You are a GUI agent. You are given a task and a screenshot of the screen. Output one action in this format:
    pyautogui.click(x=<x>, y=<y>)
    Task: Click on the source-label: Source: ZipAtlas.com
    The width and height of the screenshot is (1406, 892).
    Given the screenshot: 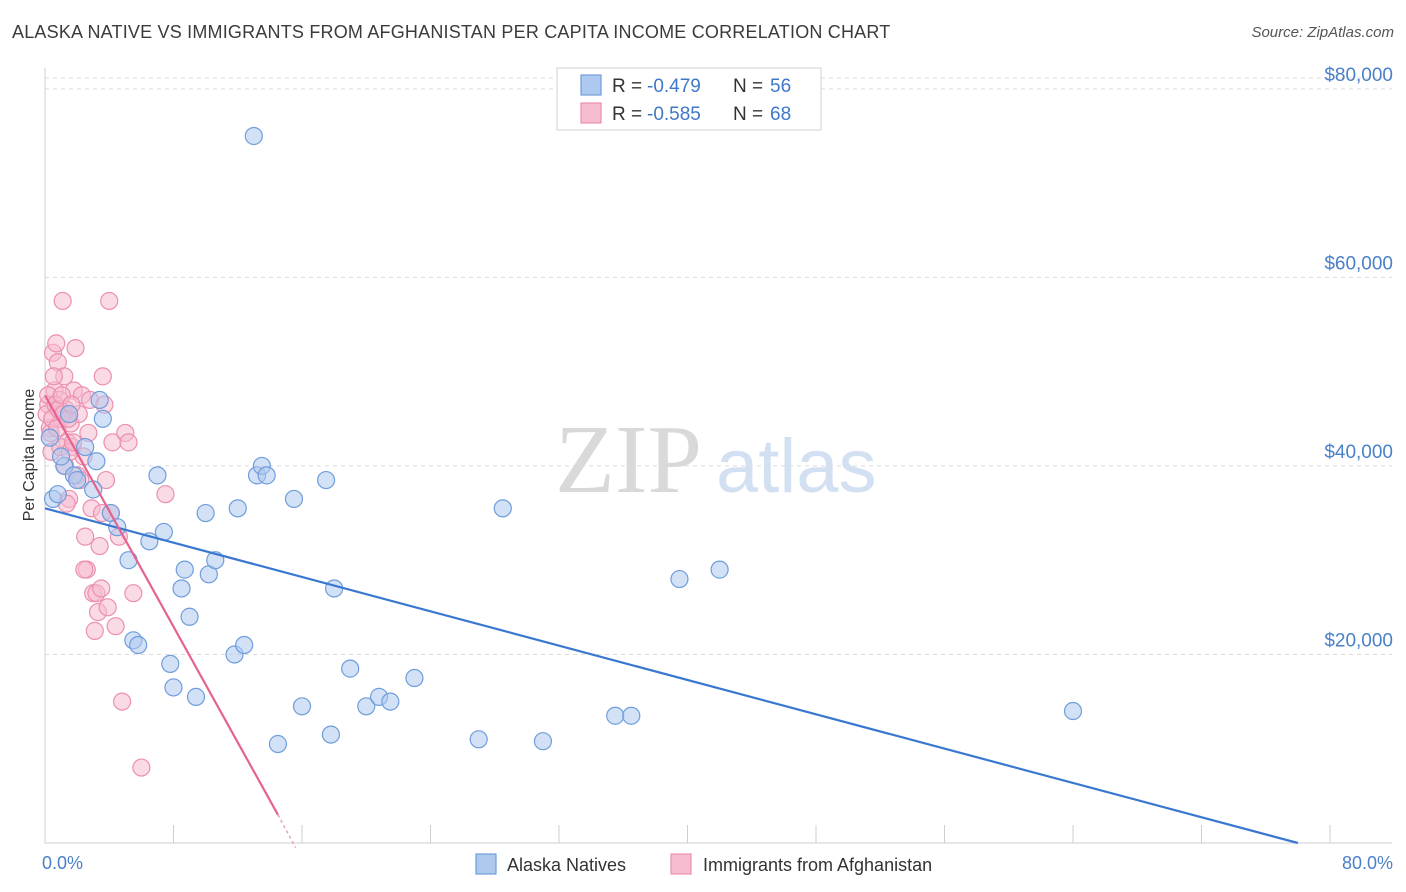 What is the action you would take?
    pyautogui.click(x=1322, y=32)
    